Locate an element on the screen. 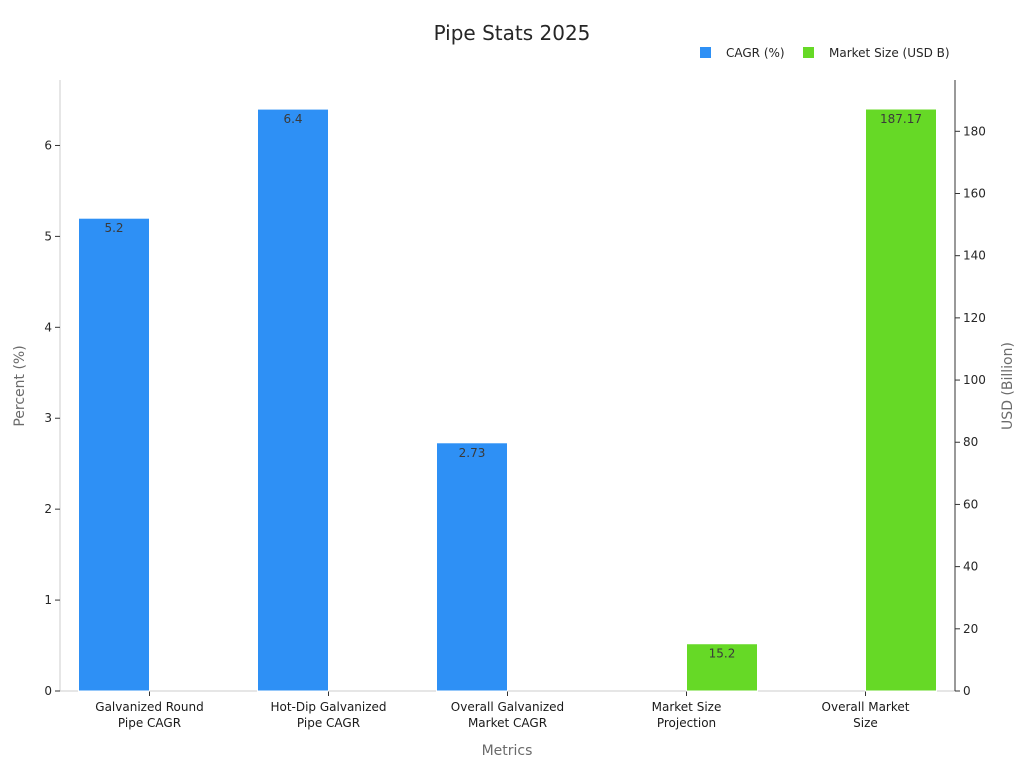 The image size is (1024, 768). y2-tick-label: 140 is located at coordinates (974, 256).